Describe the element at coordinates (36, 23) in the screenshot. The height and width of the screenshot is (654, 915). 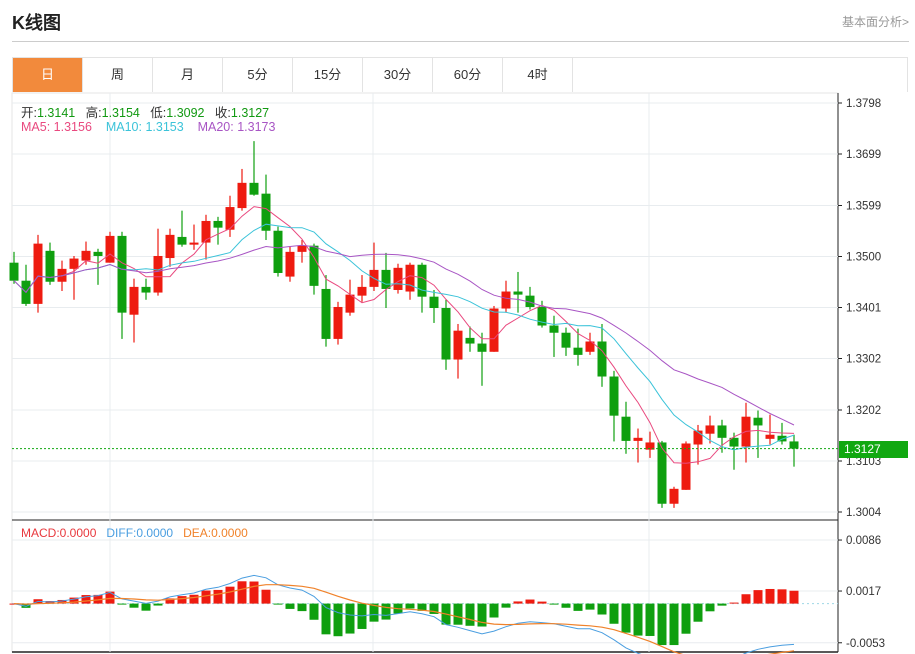
I see `page-title: K线图` at that location.